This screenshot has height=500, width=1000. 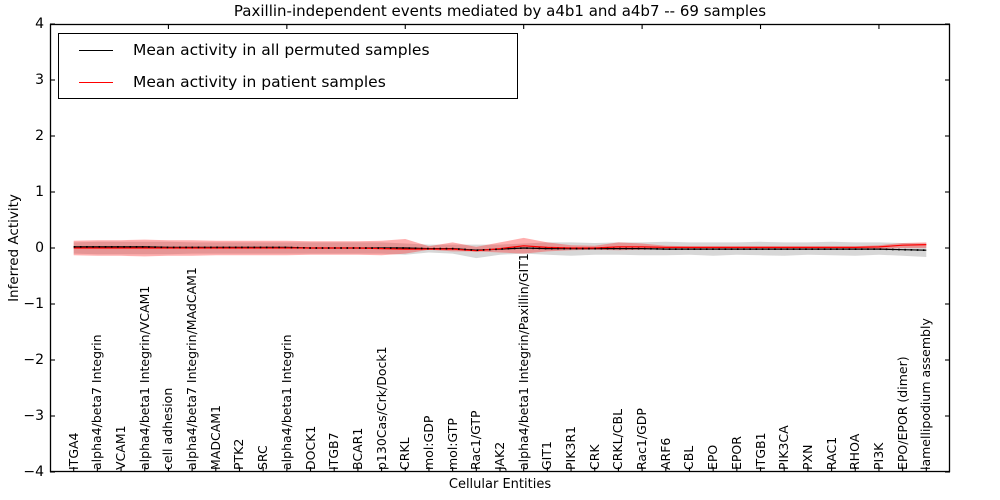 I want to click on y-tick-label: 3, so click(x=39, y=80).